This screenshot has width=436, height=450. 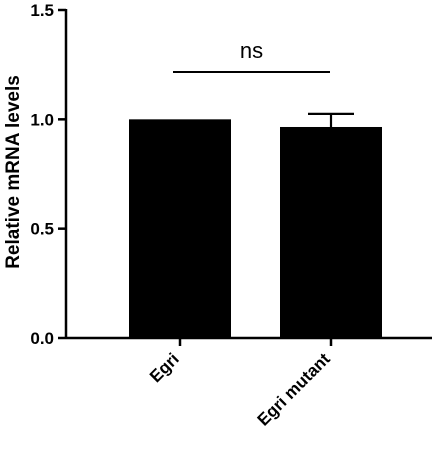 I want to click on y-tick-label: 0.5, so click(x=42, y=229).